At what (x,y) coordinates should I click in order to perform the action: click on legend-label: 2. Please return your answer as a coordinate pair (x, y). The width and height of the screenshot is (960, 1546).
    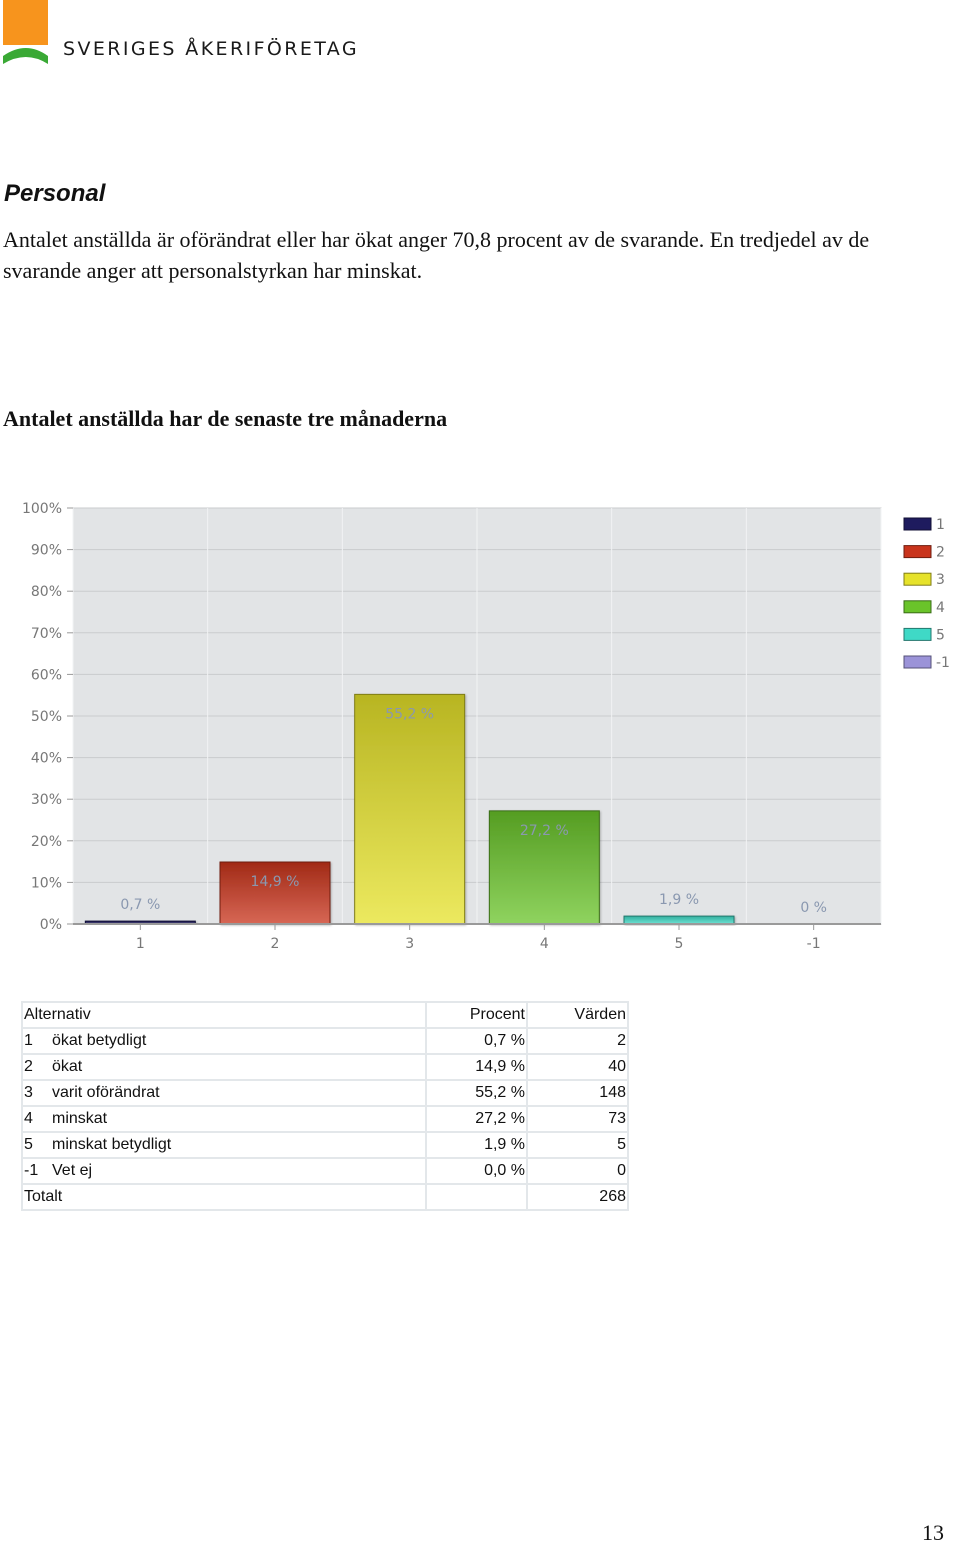
    Looking at the image, I should click on (940, 553).